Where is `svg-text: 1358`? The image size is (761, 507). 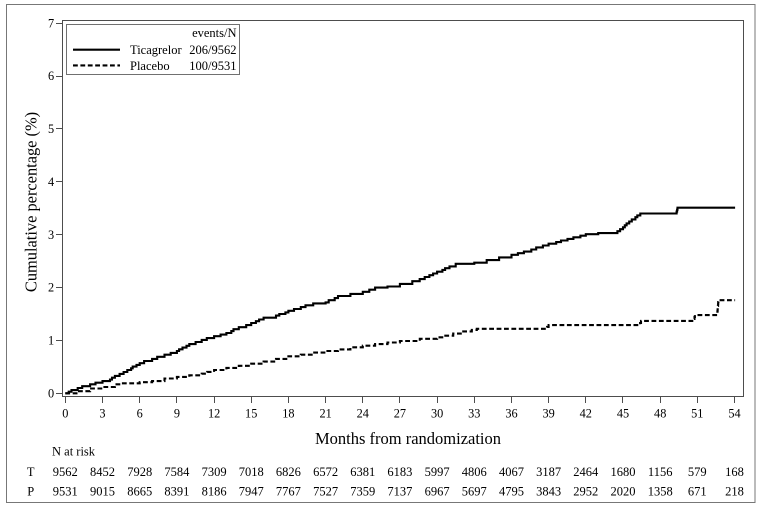
svg-text: 1358 is located at coordinates (660, 492).